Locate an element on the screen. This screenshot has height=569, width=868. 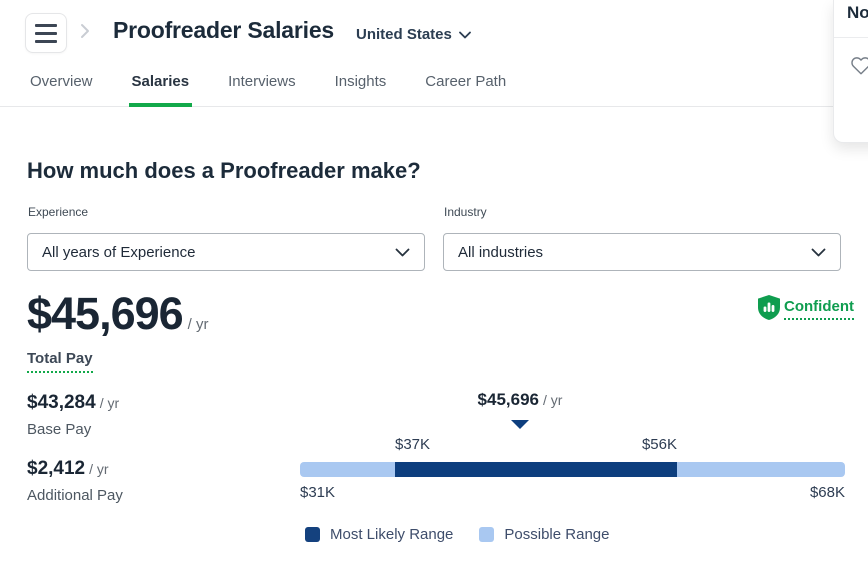
legend-item-most-likely: Most Likely Range is located at coordinates (379, 534).